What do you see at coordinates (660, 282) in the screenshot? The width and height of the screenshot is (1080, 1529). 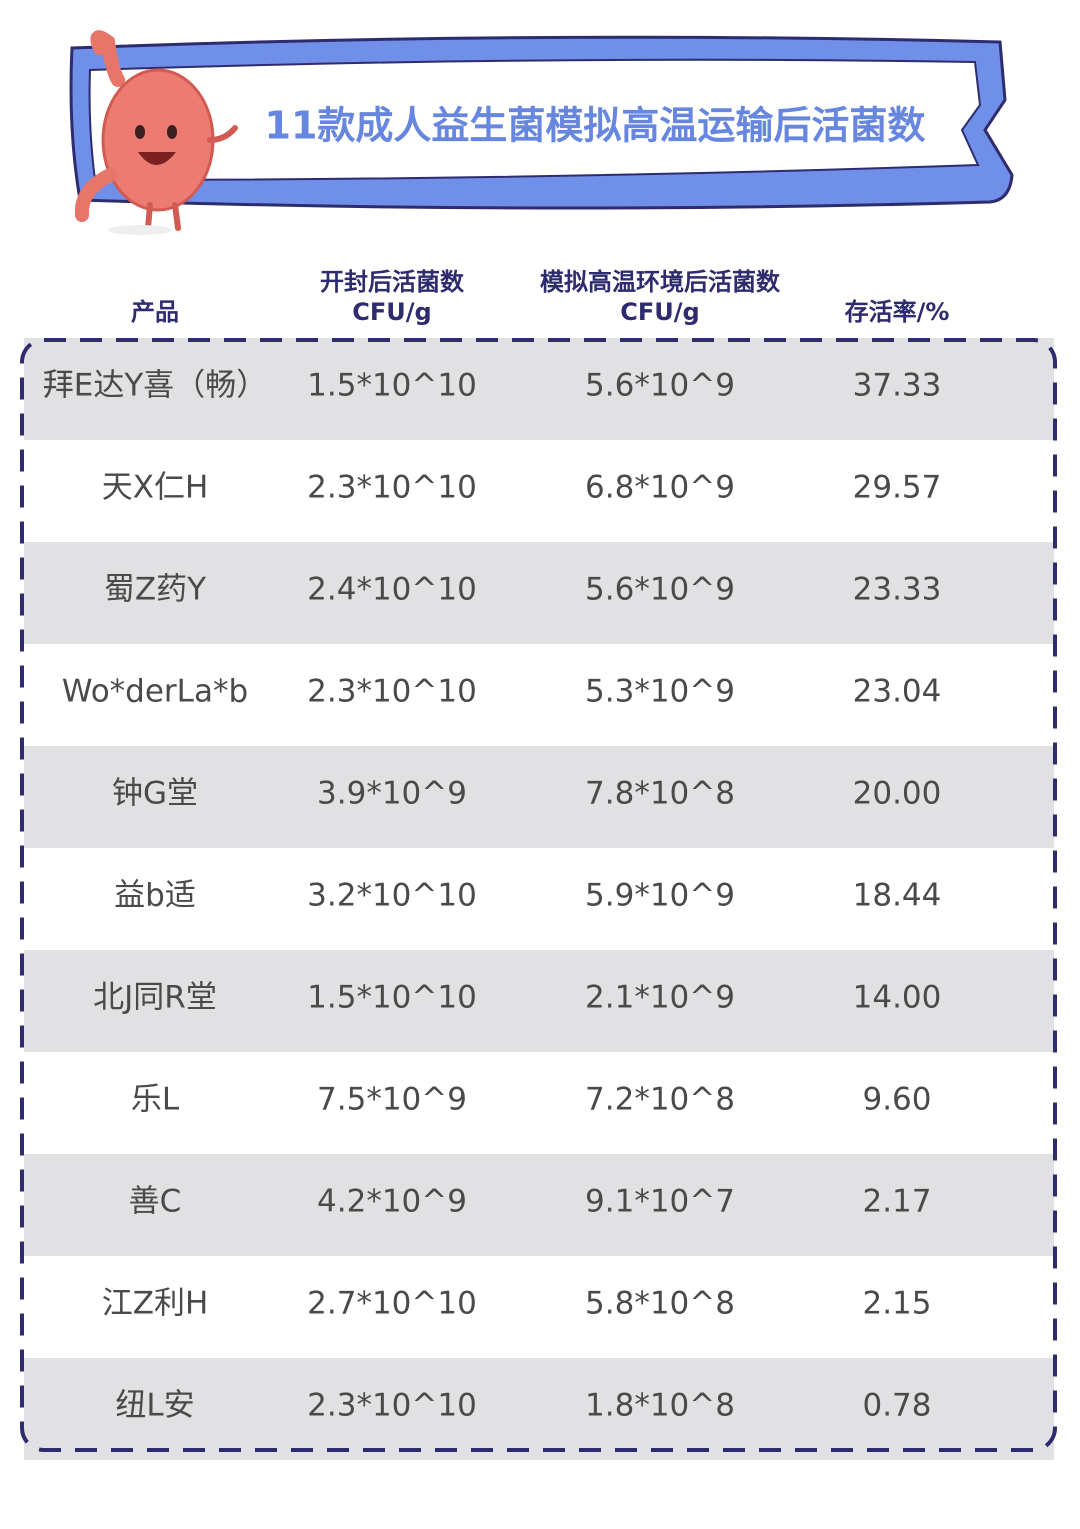 I see `column-header: 模拟高温环境后活菌数` at bounding box center [660, 282].